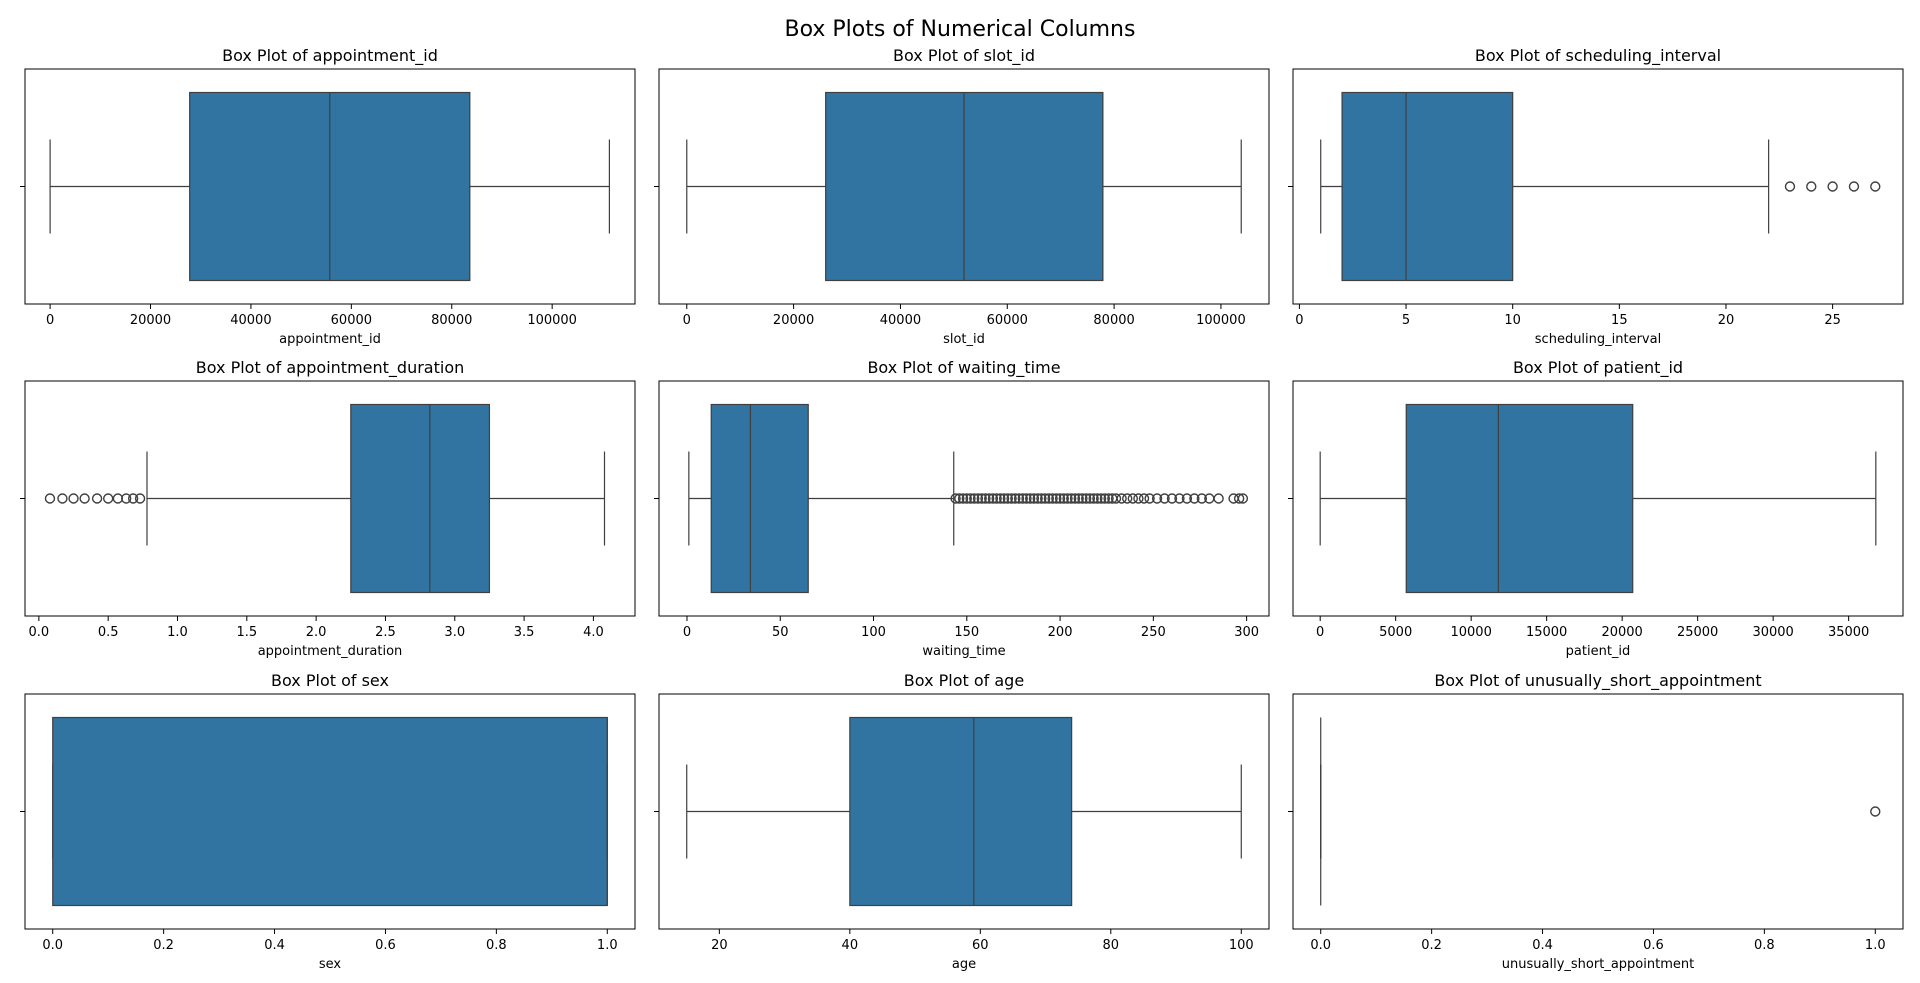 This screenshot has height=983, width=1920. What do you see at coordinates (1848, 632) in the screenshot?
I see `x-tick-label: 35000` at bounding box center [1848, 632].